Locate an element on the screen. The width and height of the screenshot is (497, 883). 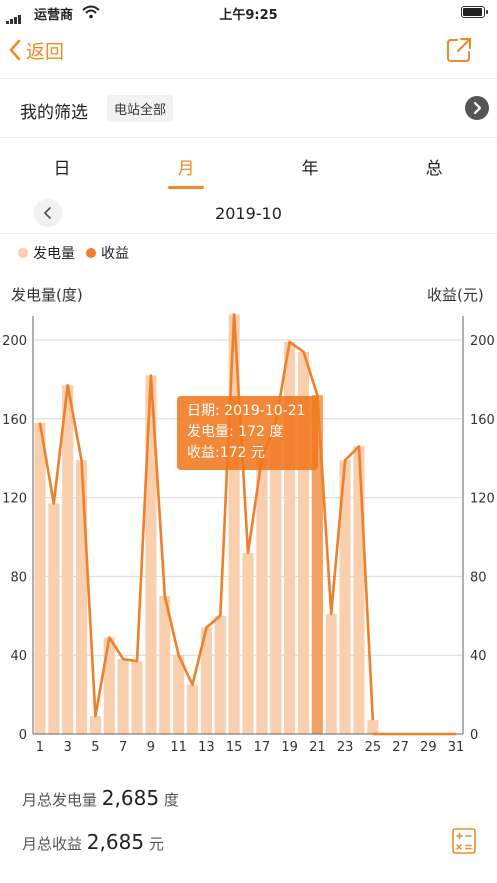
legend-item-income: 收益 is located at coordinates (107, 253).